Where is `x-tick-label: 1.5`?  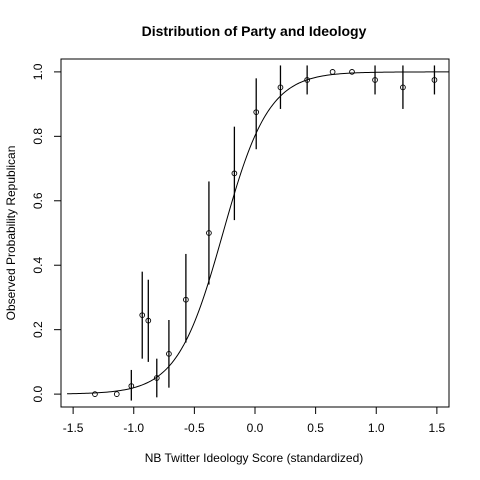 x-tick-label: 1.5 is located at coordinates (437, 428).